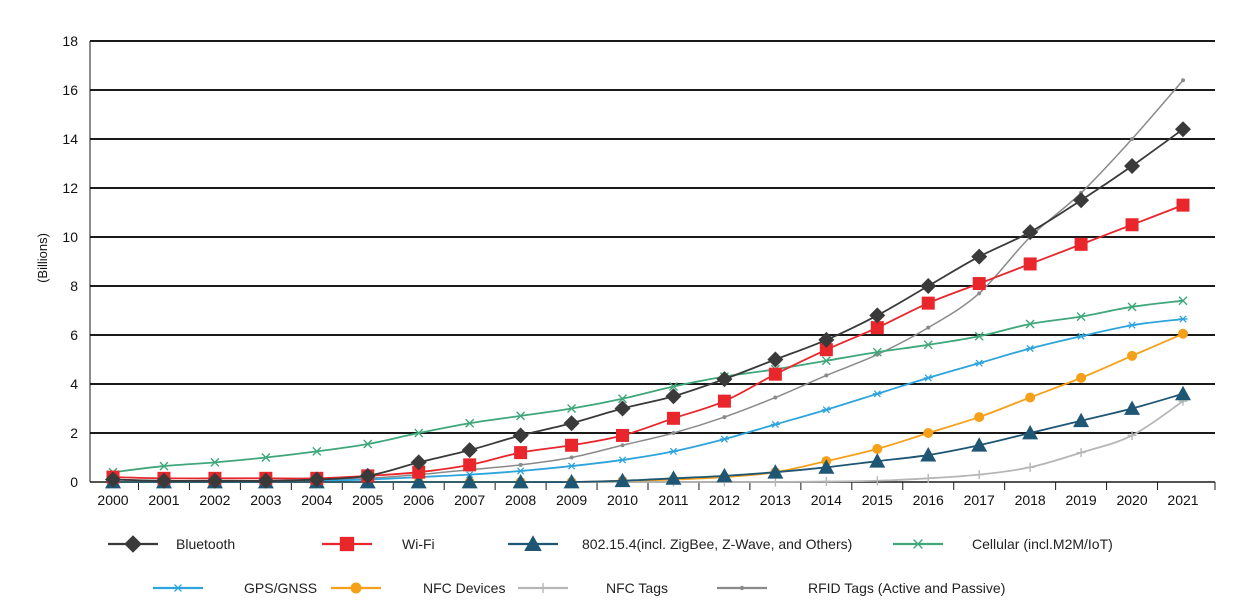 This screenshot has width=1246, height=611. Describe the element at coordinates (1081, 500) in the screenshot. I see `x-tick-label-2019: 2019` at that location.